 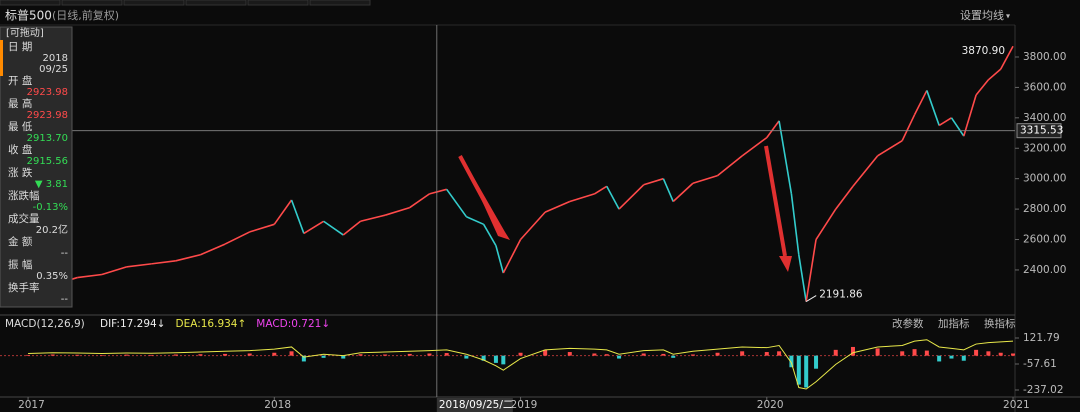 What do you see at coordinates (277, 405) in the screenshot?
I see `x-tick-label: 2018` at bounding box center [277, 405].